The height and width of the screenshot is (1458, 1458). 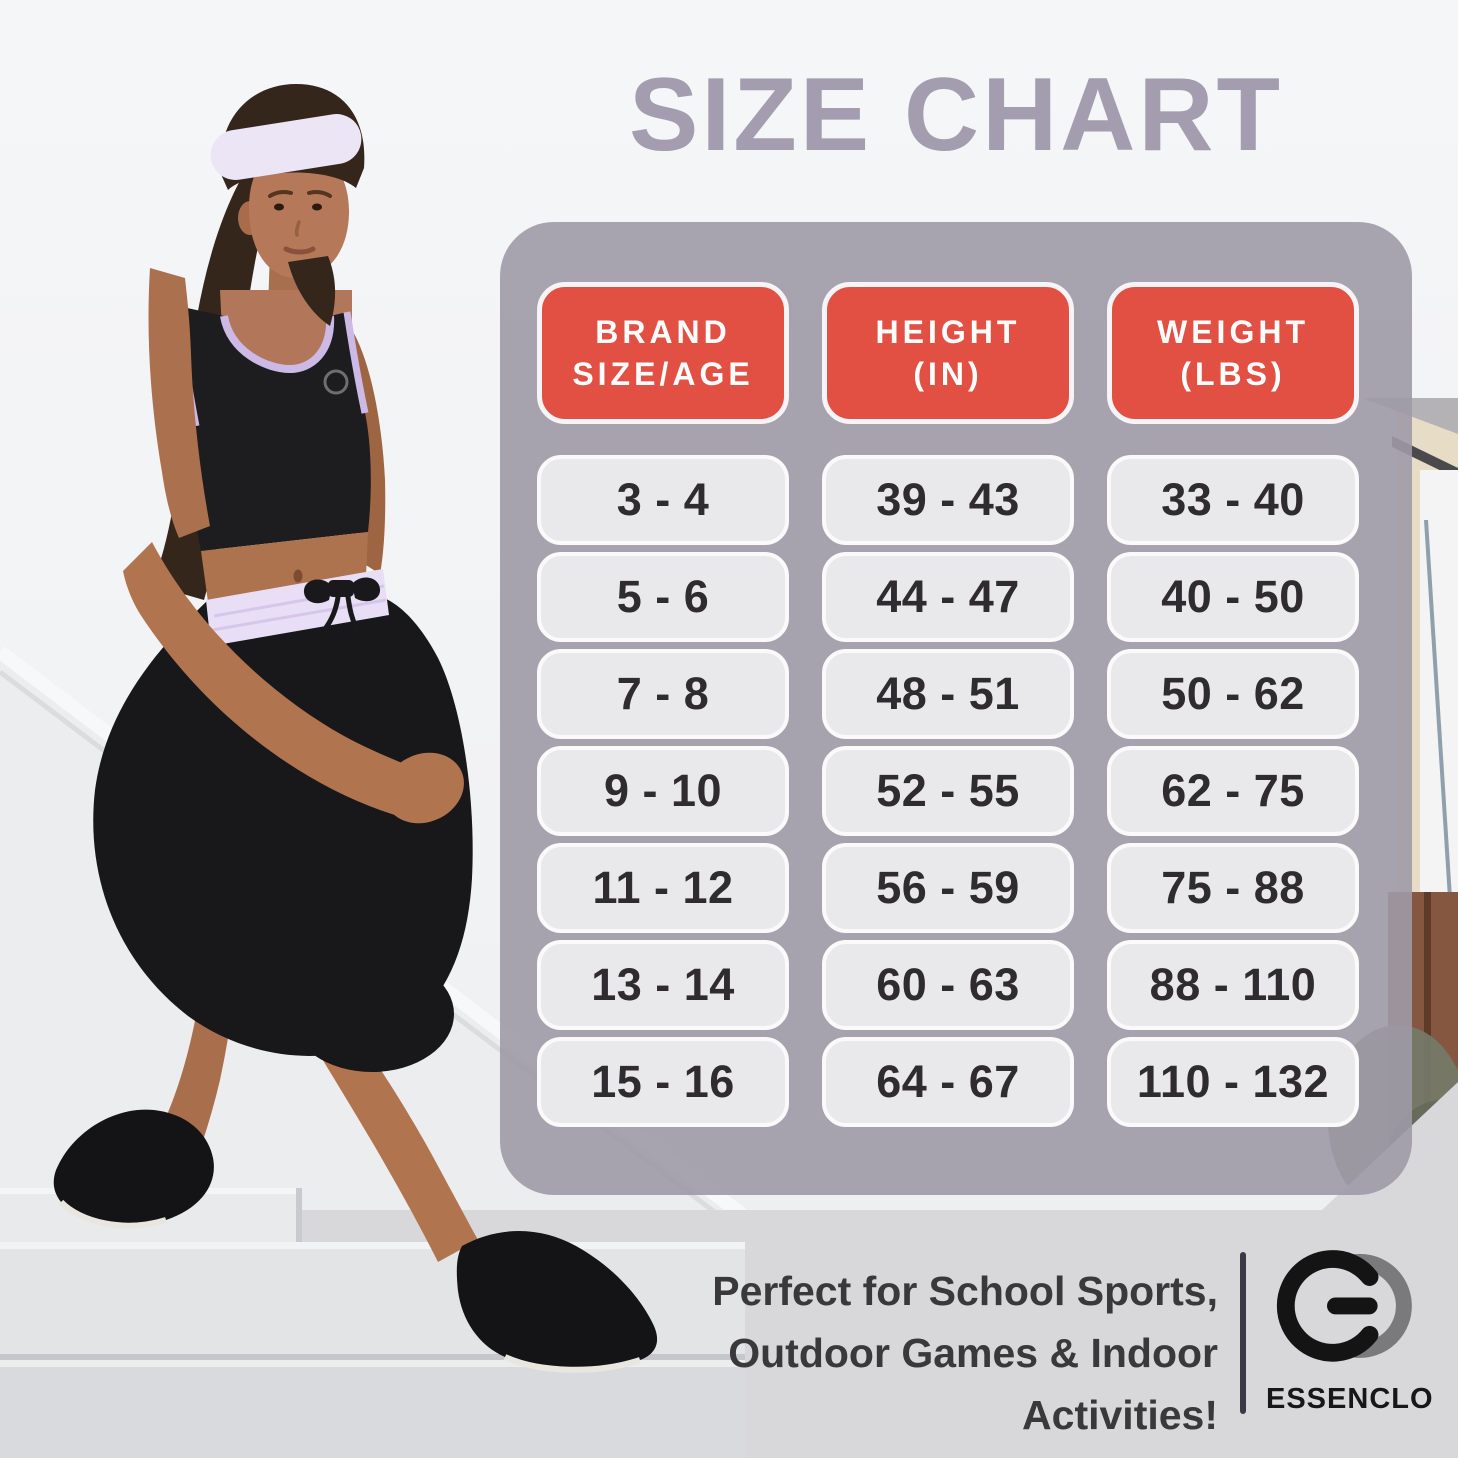 I want to click on table-cell: 75 - 88, so click(x=1233, y=888).